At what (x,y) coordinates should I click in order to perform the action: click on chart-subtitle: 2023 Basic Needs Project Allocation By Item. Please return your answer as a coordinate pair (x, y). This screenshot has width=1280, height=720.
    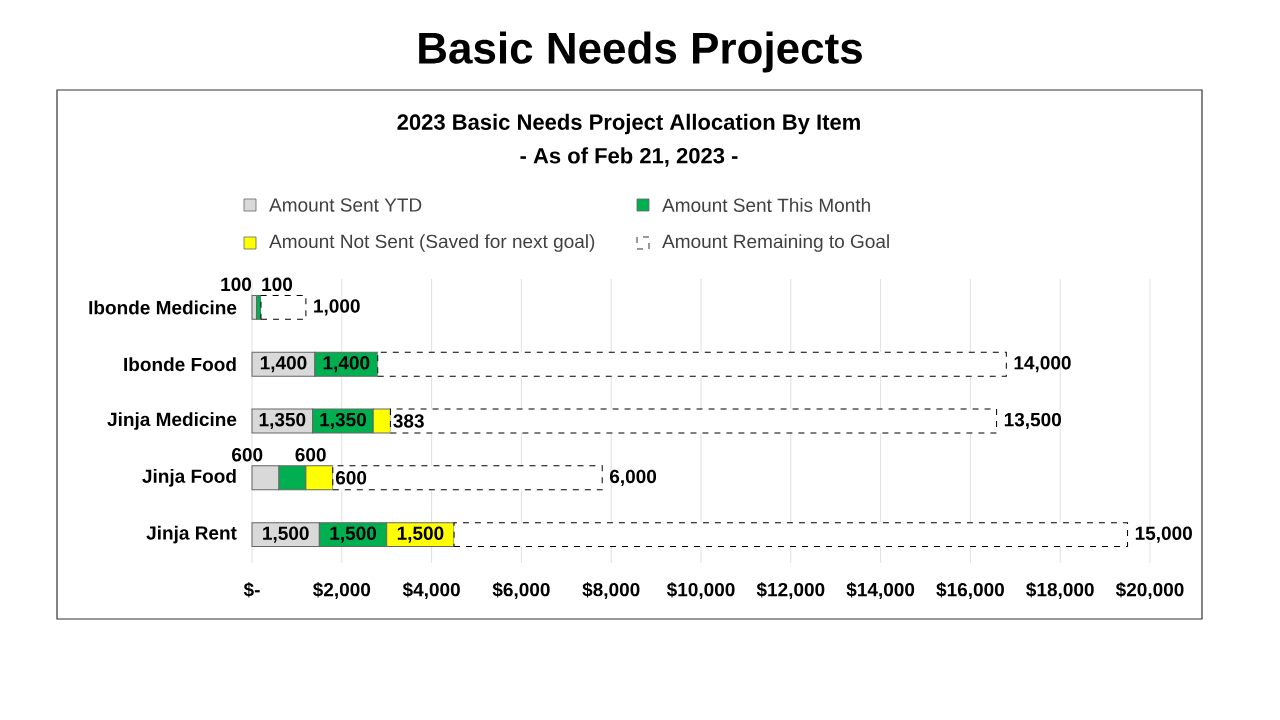
    Looking at the image, I should click on (628, 124).